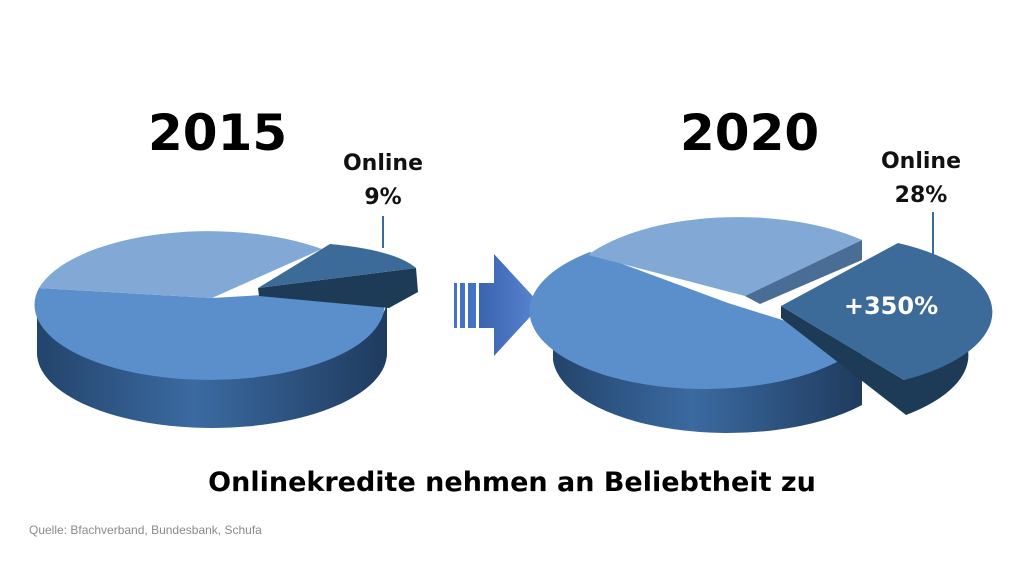 The image size is (1024, 576). I want to click on pie-2015-main-side, so click(212, 363).